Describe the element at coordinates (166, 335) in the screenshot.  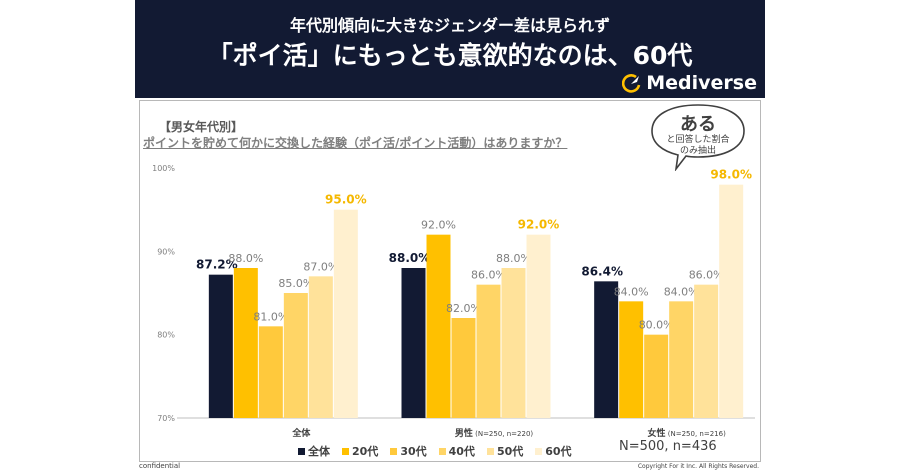
I see `y-tick-label: 80%` at that location.